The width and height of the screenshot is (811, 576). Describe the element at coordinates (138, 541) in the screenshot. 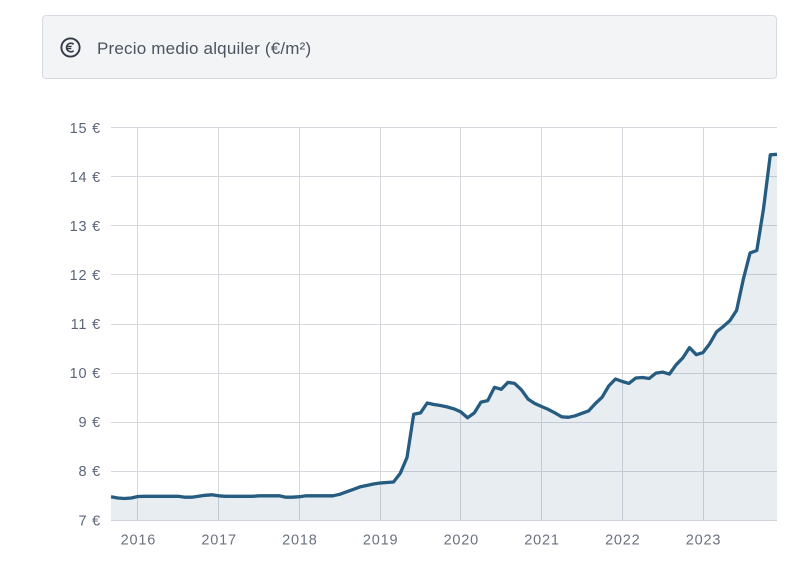

I see `svg-text: 2016` at that location.